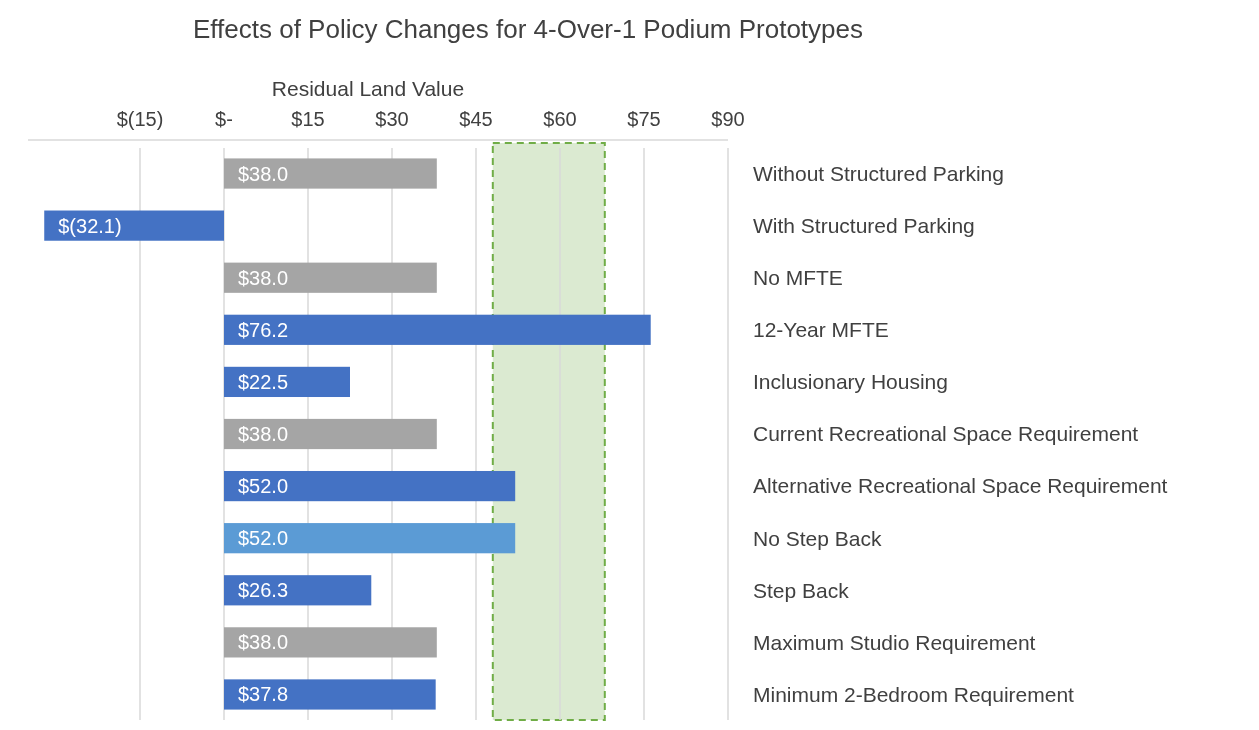 The width and height of the screenshot is (1259, 730). Describe the element at coordinates (263, 590) in the screenshot. I see `data-label: $26.3` at that location.